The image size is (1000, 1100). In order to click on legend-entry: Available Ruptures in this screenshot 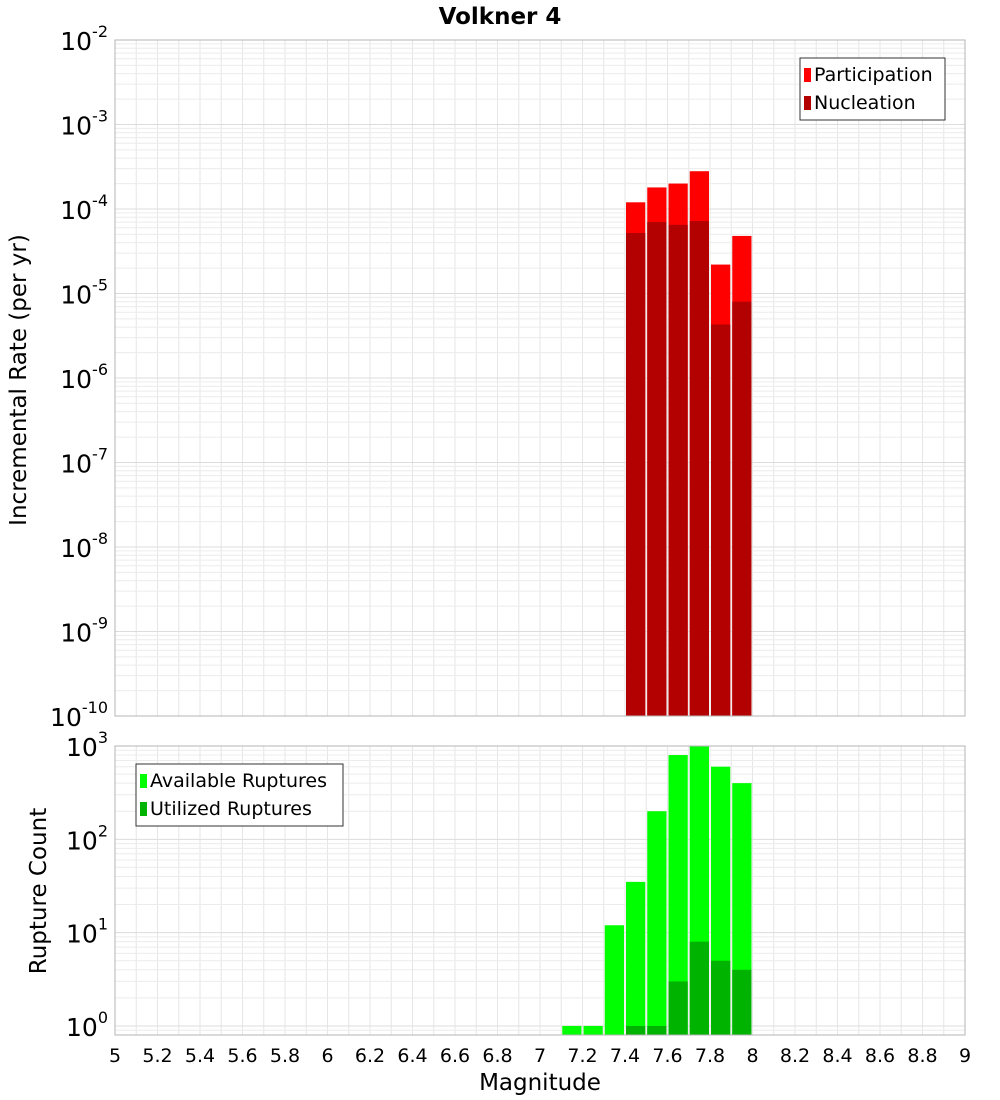, I will do `click(238, 781)`.